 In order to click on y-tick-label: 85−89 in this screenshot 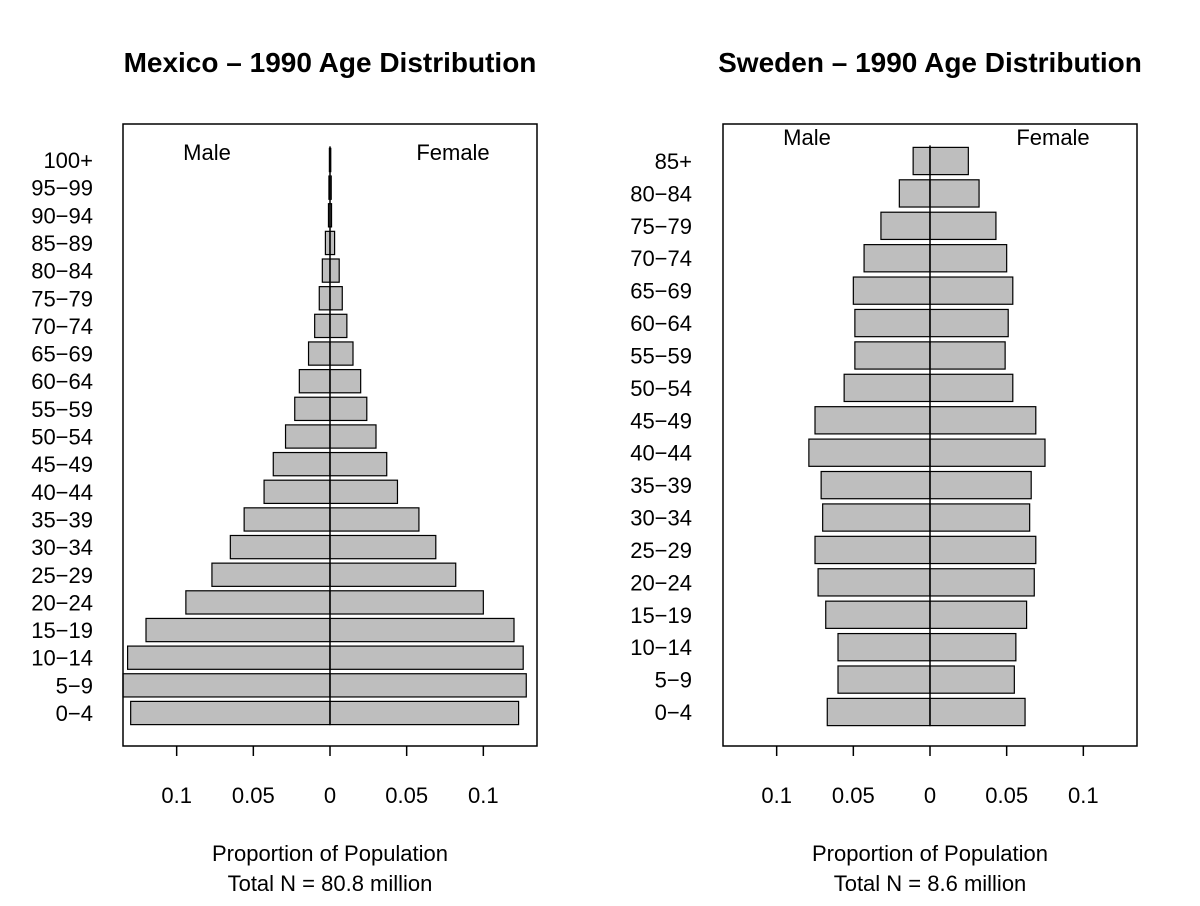, I will do `click(62, 243)`.